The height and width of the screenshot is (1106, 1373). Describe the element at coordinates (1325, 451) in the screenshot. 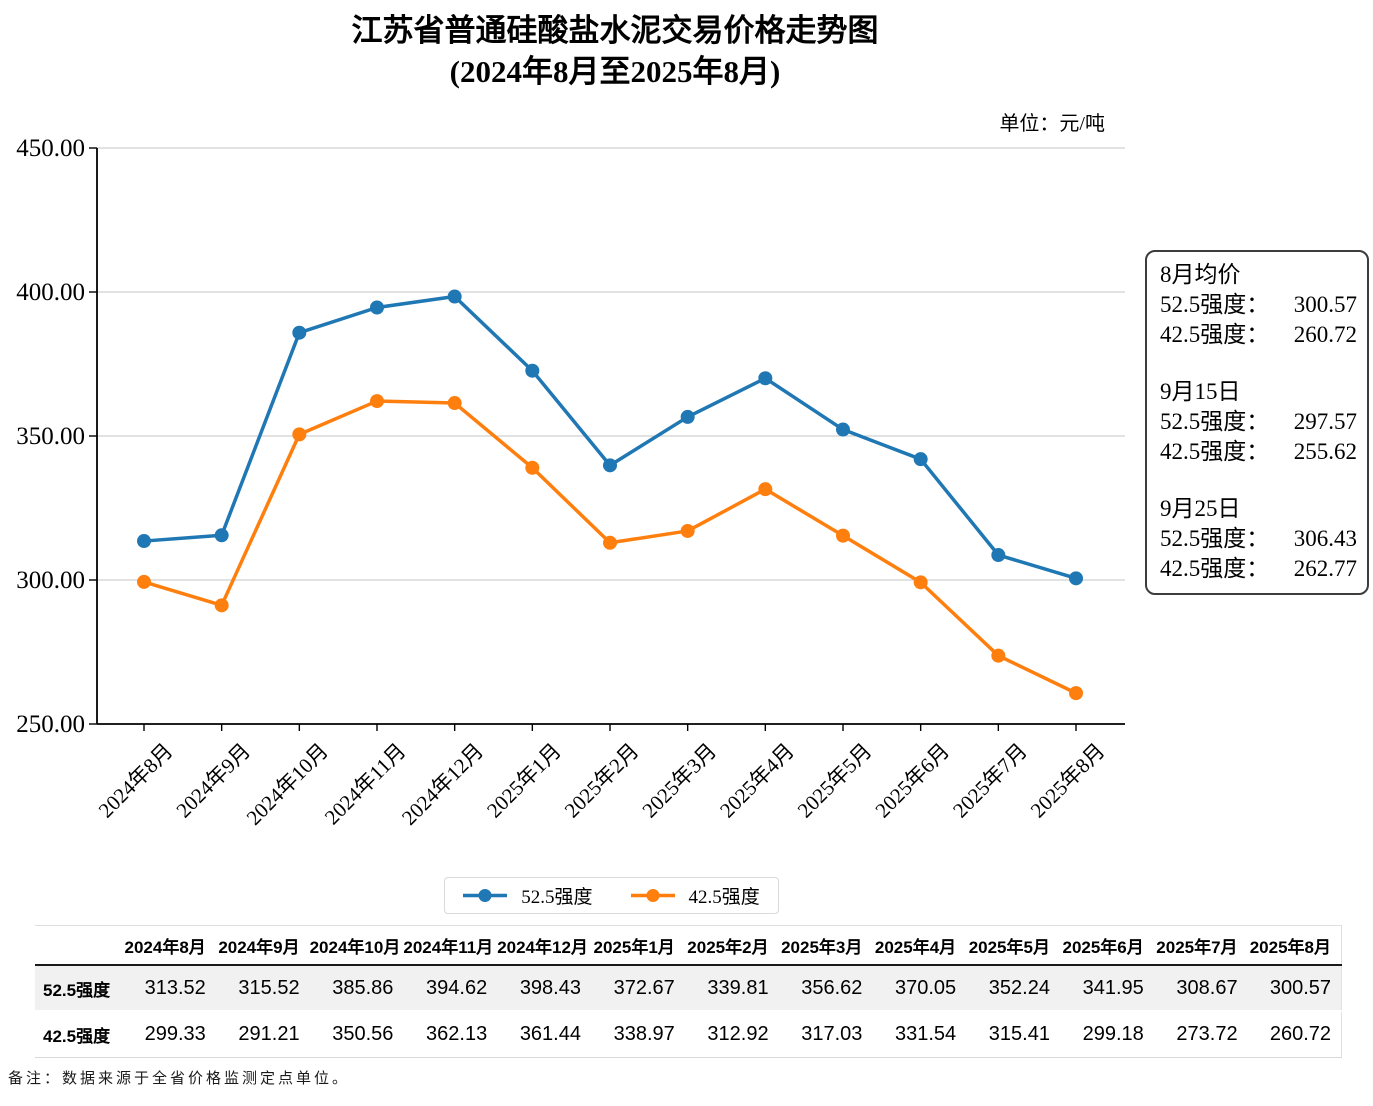

I see `annotation-value: 255.62` at that location.